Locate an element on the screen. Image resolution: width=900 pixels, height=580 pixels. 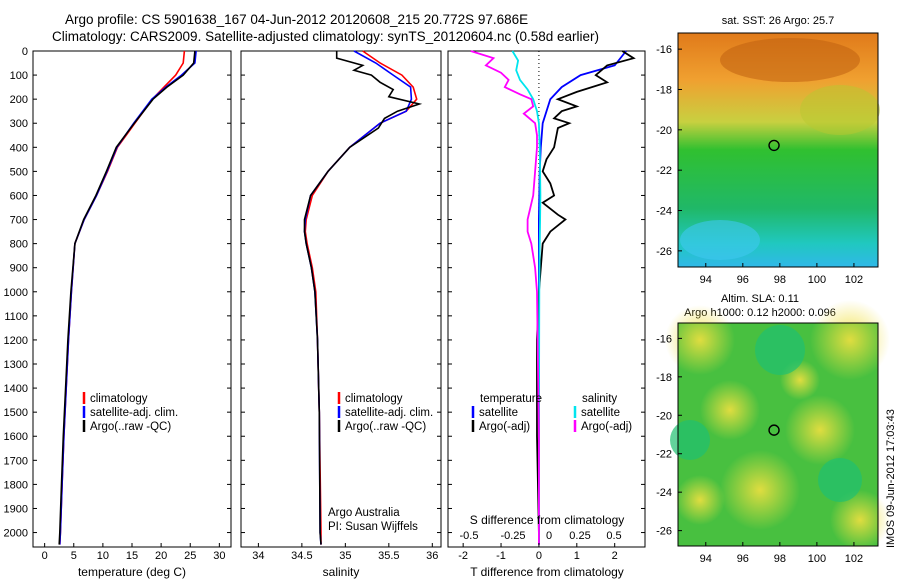
depth-tick-label: 500 is located at coordinates (19, 172).